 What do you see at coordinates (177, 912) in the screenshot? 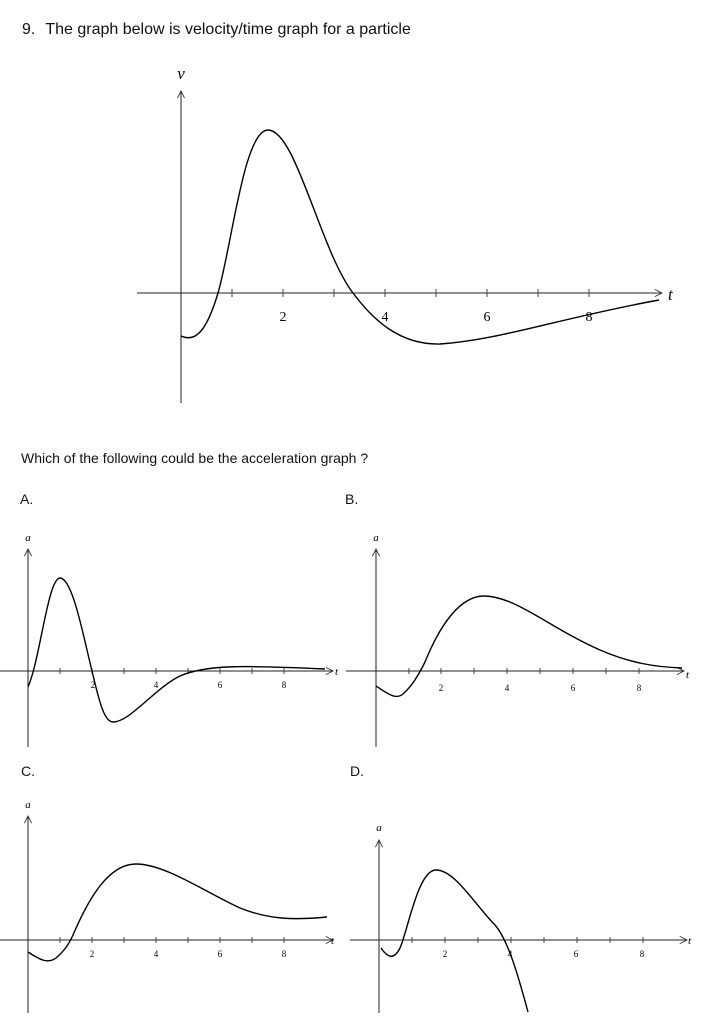
I see `option-c-curve` at bounding box center [177, 912].